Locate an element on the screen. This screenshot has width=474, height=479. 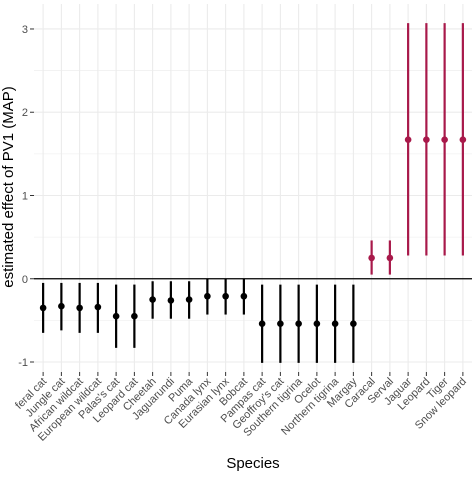
y-tick-label: 3 is located at coordinates (25, 30).